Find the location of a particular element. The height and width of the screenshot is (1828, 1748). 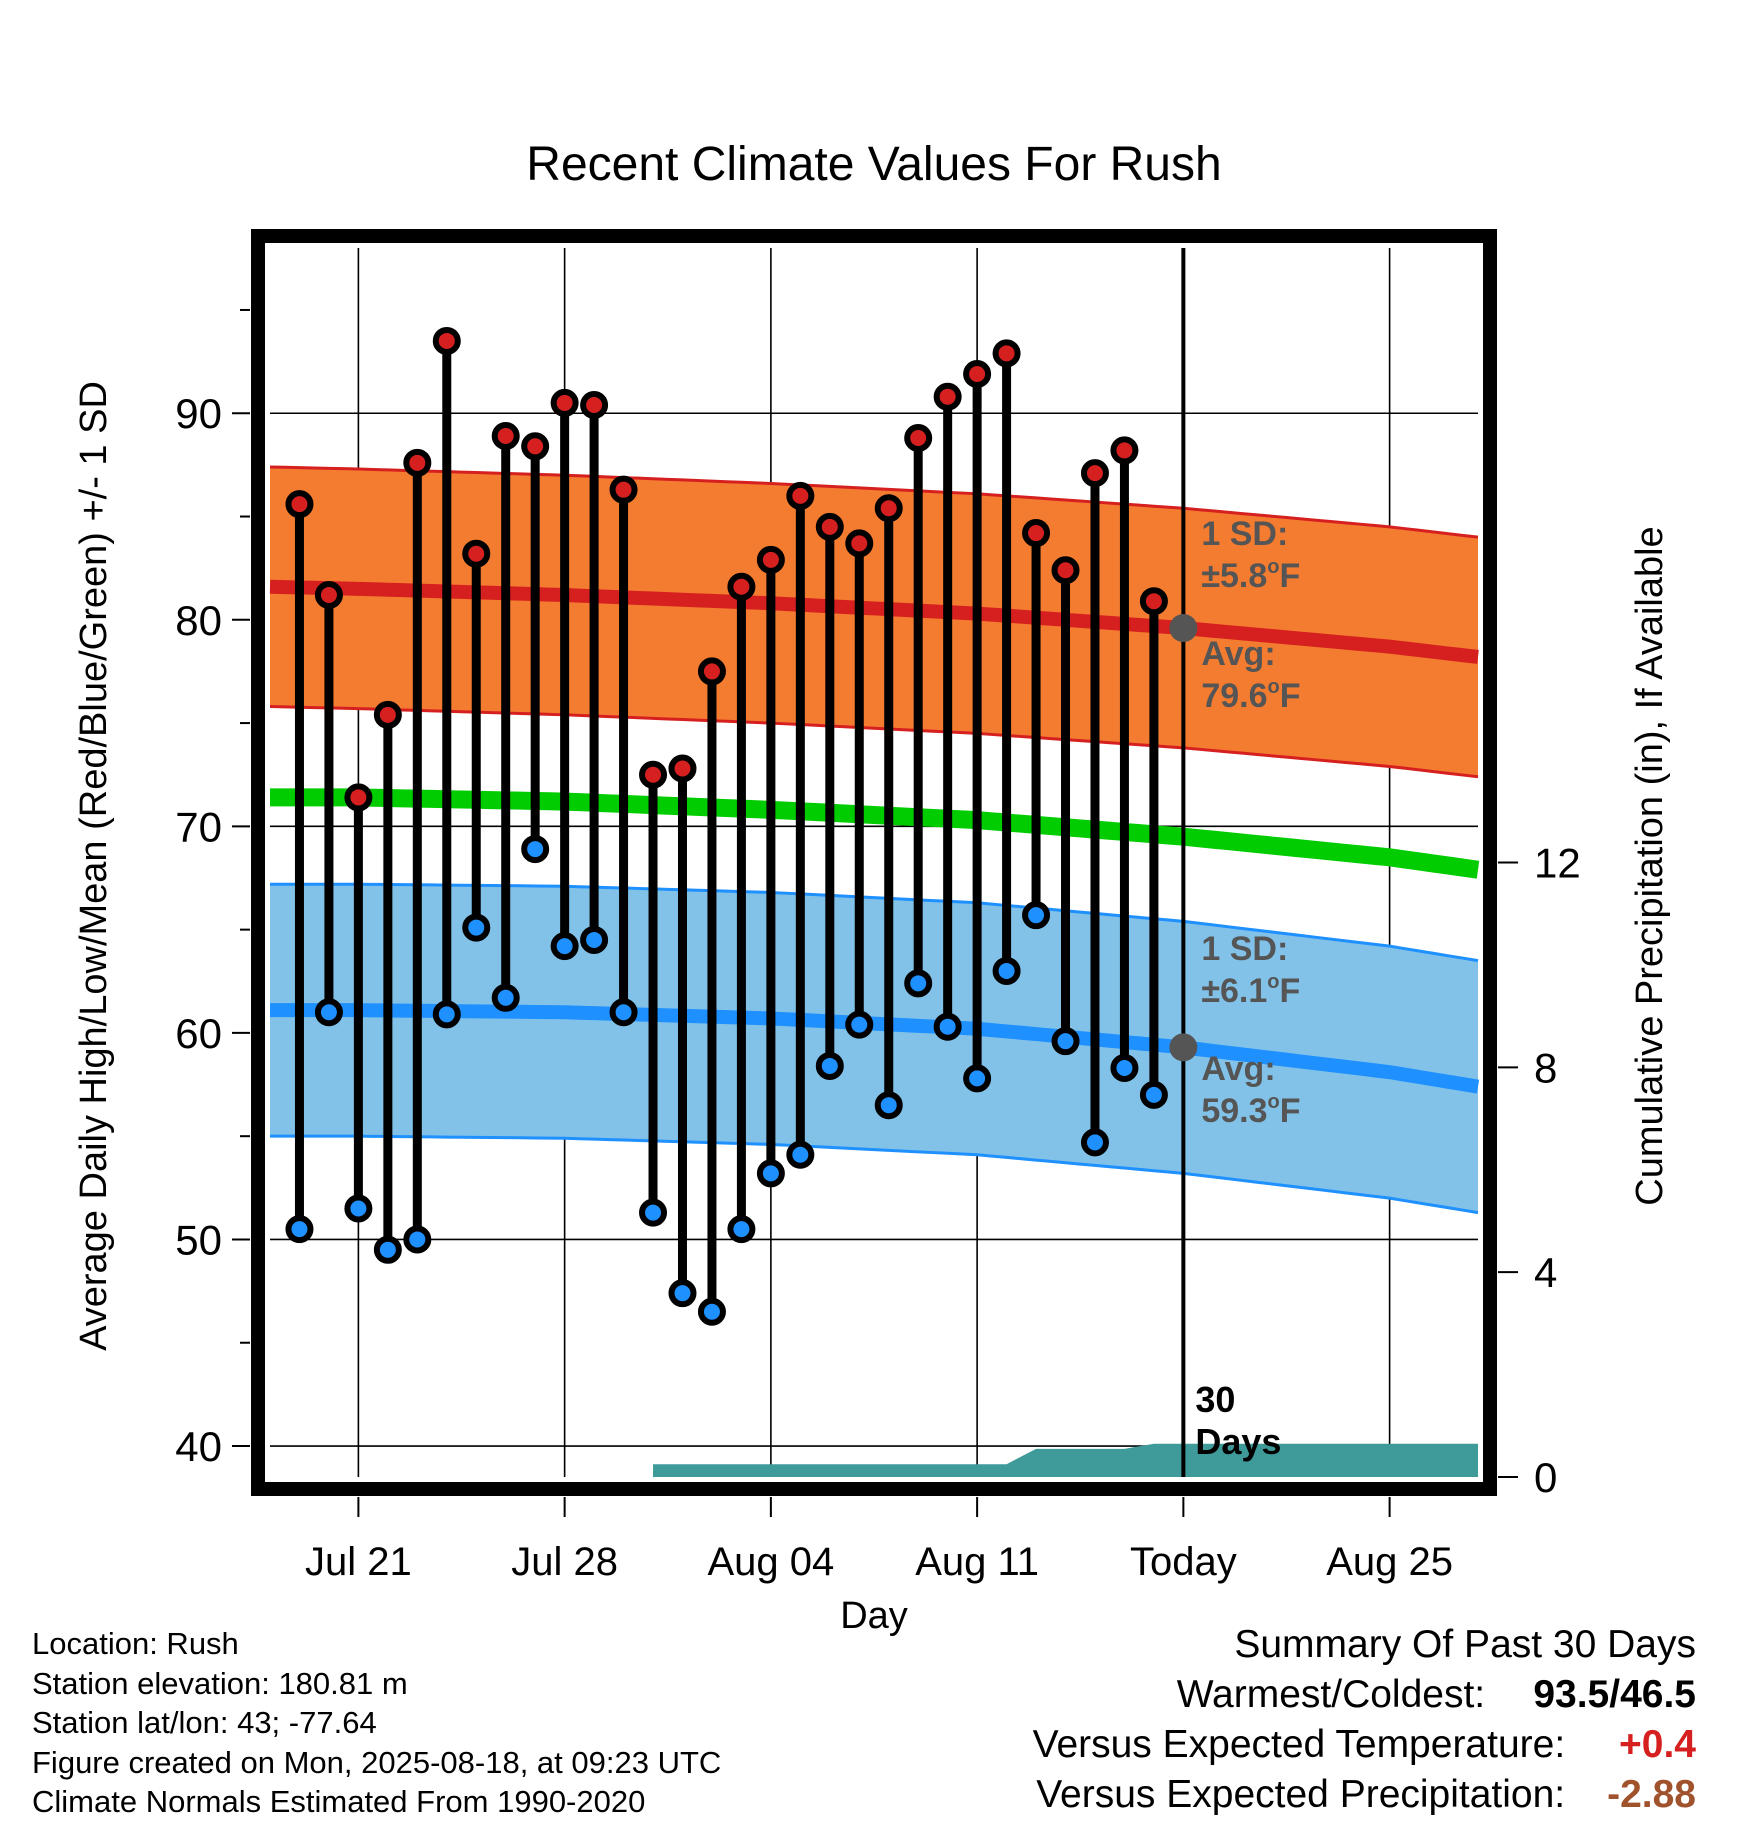

warmest-value: 93.5/46.5 is located at coordinates (1614, 1694).